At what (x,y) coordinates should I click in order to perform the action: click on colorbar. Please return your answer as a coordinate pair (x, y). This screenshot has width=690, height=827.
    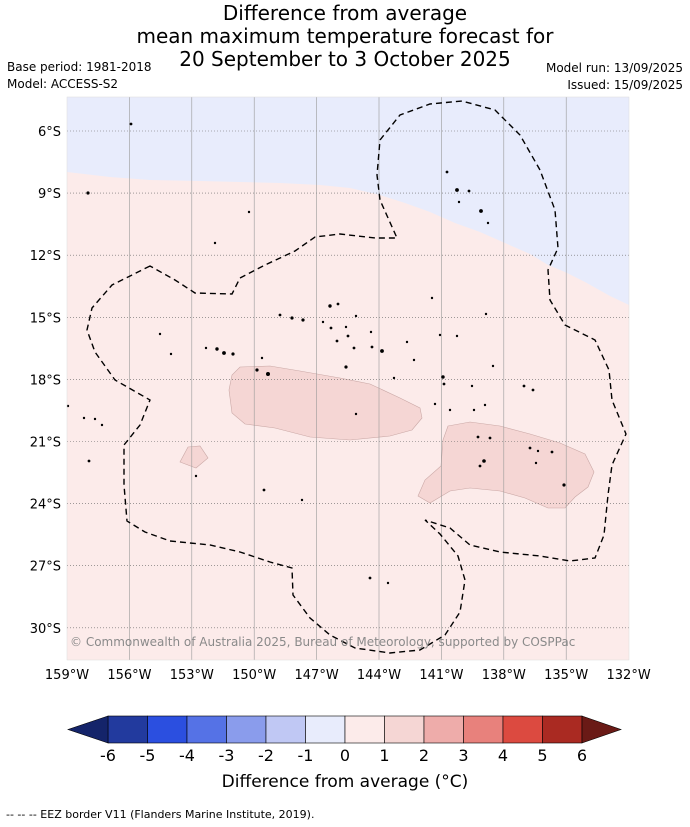
    Looking at the image, I should click on (344, 729).